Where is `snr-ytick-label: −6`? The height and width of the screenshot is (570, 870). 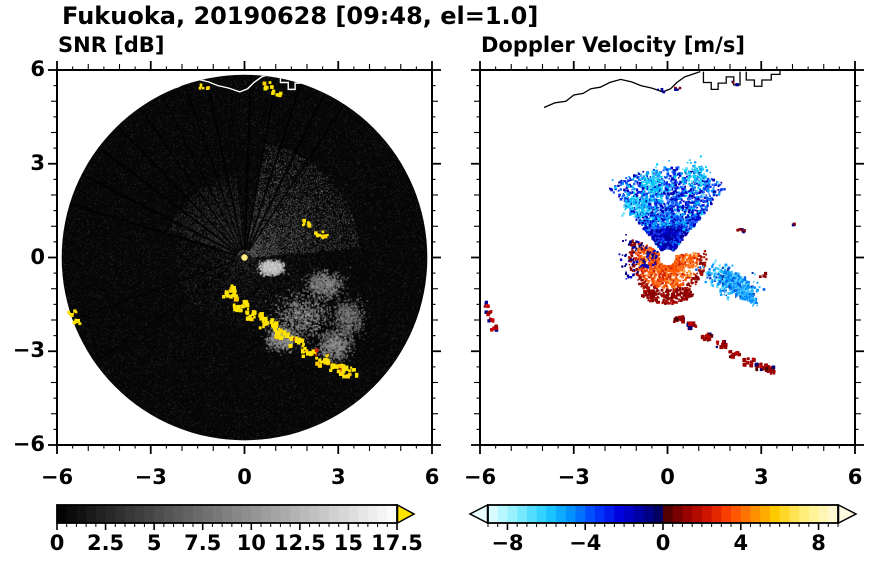
snr-ytick-label: −6 is located at coordinates (28, 444).